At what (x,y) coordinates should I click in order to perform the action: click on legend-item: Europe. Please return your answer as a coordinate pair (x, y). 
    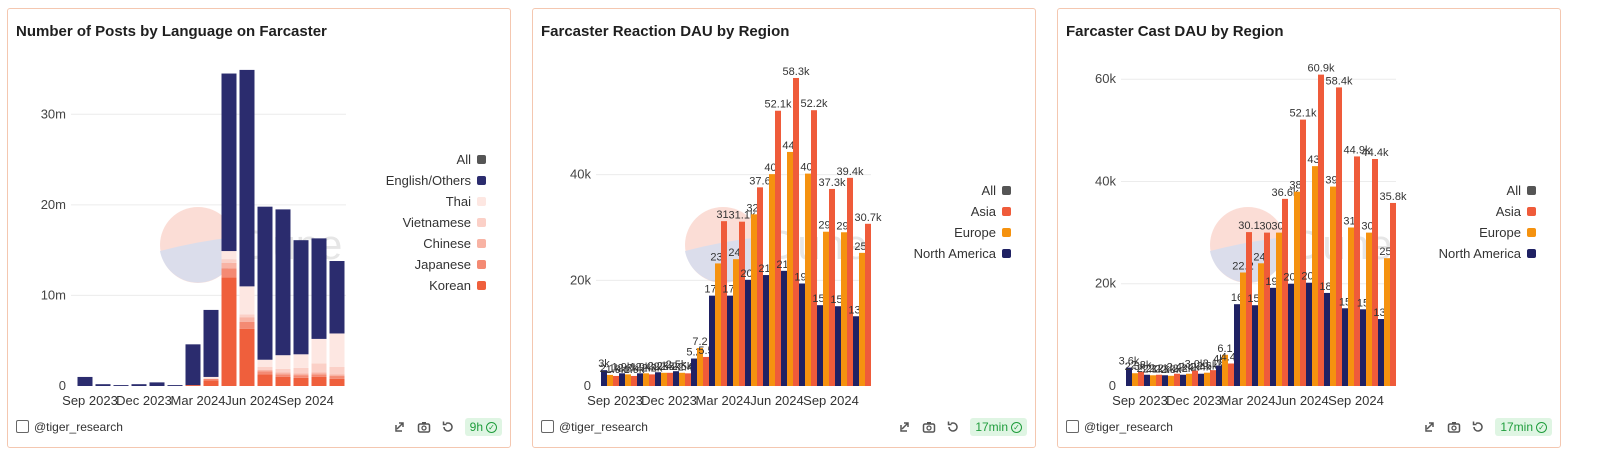
    Looking at the image, I should click on (1487, 232).